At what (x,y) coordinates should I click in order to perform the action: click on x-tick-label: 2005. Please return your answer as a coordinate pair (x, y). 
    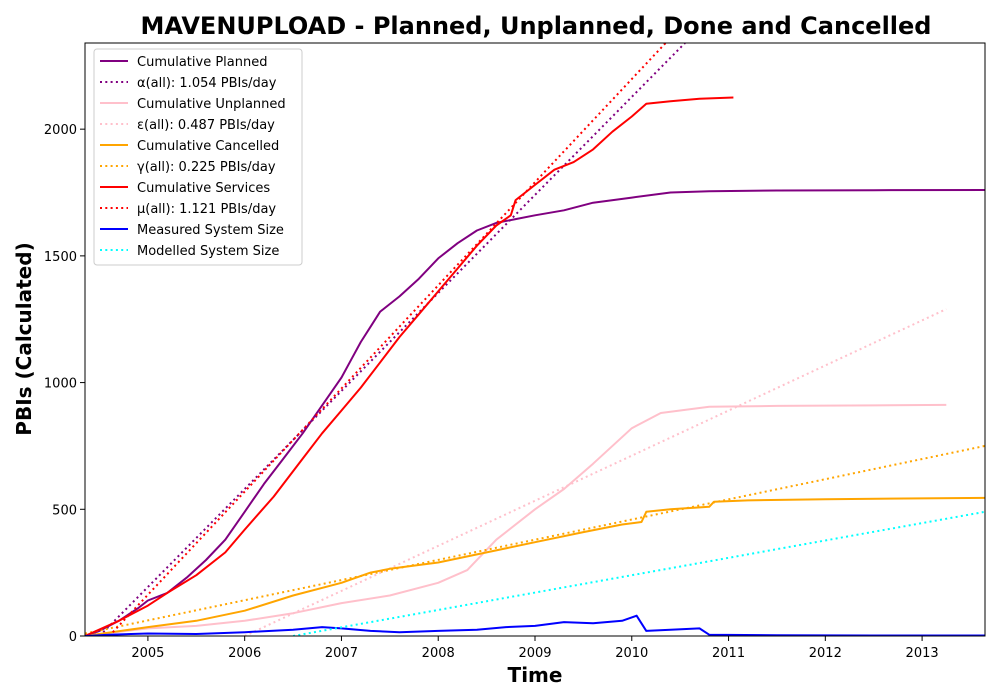
    Looking at the image, I should click on (147, 653).